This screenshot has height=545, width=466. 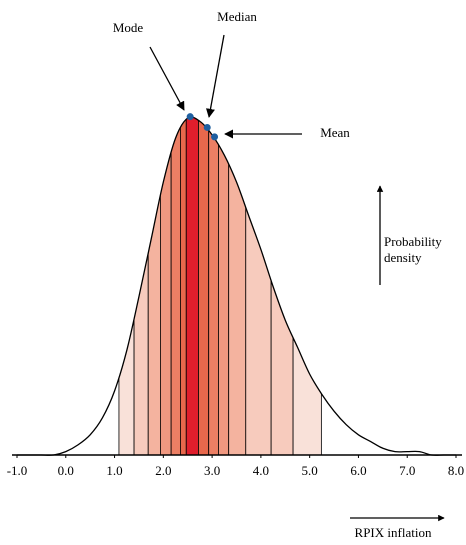 What do you see at coordinates (128, 27) in the screenshot?
I see `annotation-label: Mode` at bounding box center [128, 27].